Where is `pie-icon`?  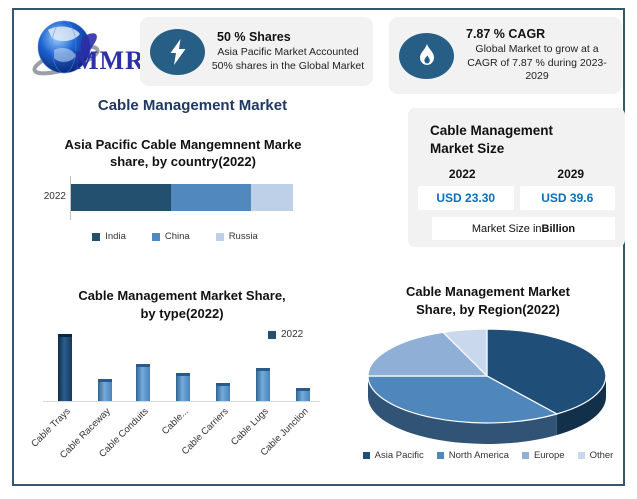
pie-icon is located at coordinates (487, 386).